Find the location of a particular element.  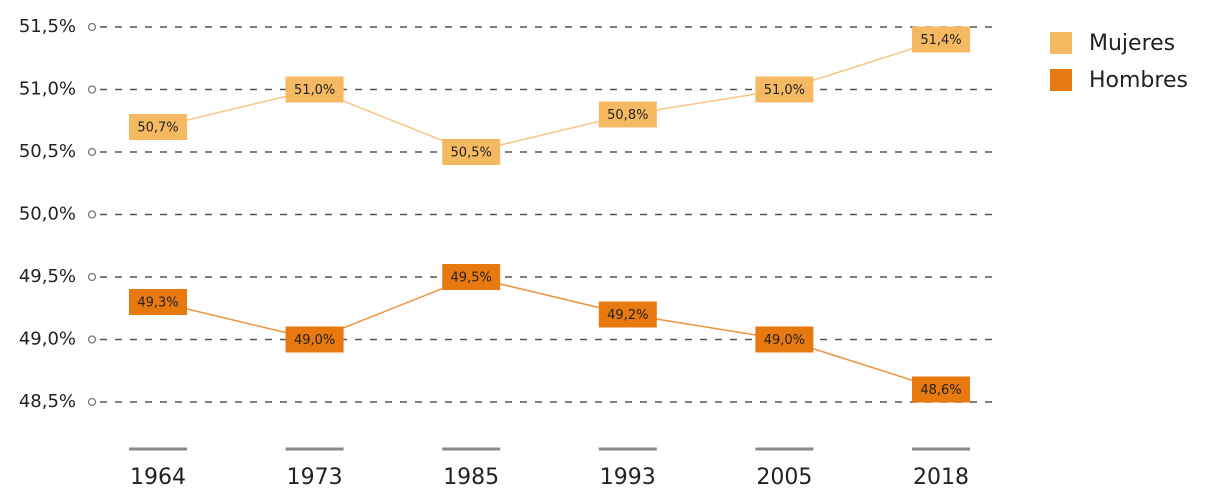

data-label: 49,2% is located at coordinates (627, 315).